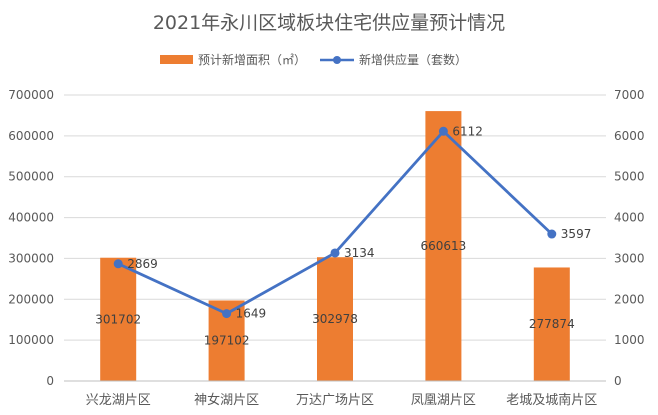 The height and width of the screenshot is (415, 658). What do you see at coordinates (142, 264) in the screenshot?
I see `line-value-label: 2869` at bounding box center [142, 264].